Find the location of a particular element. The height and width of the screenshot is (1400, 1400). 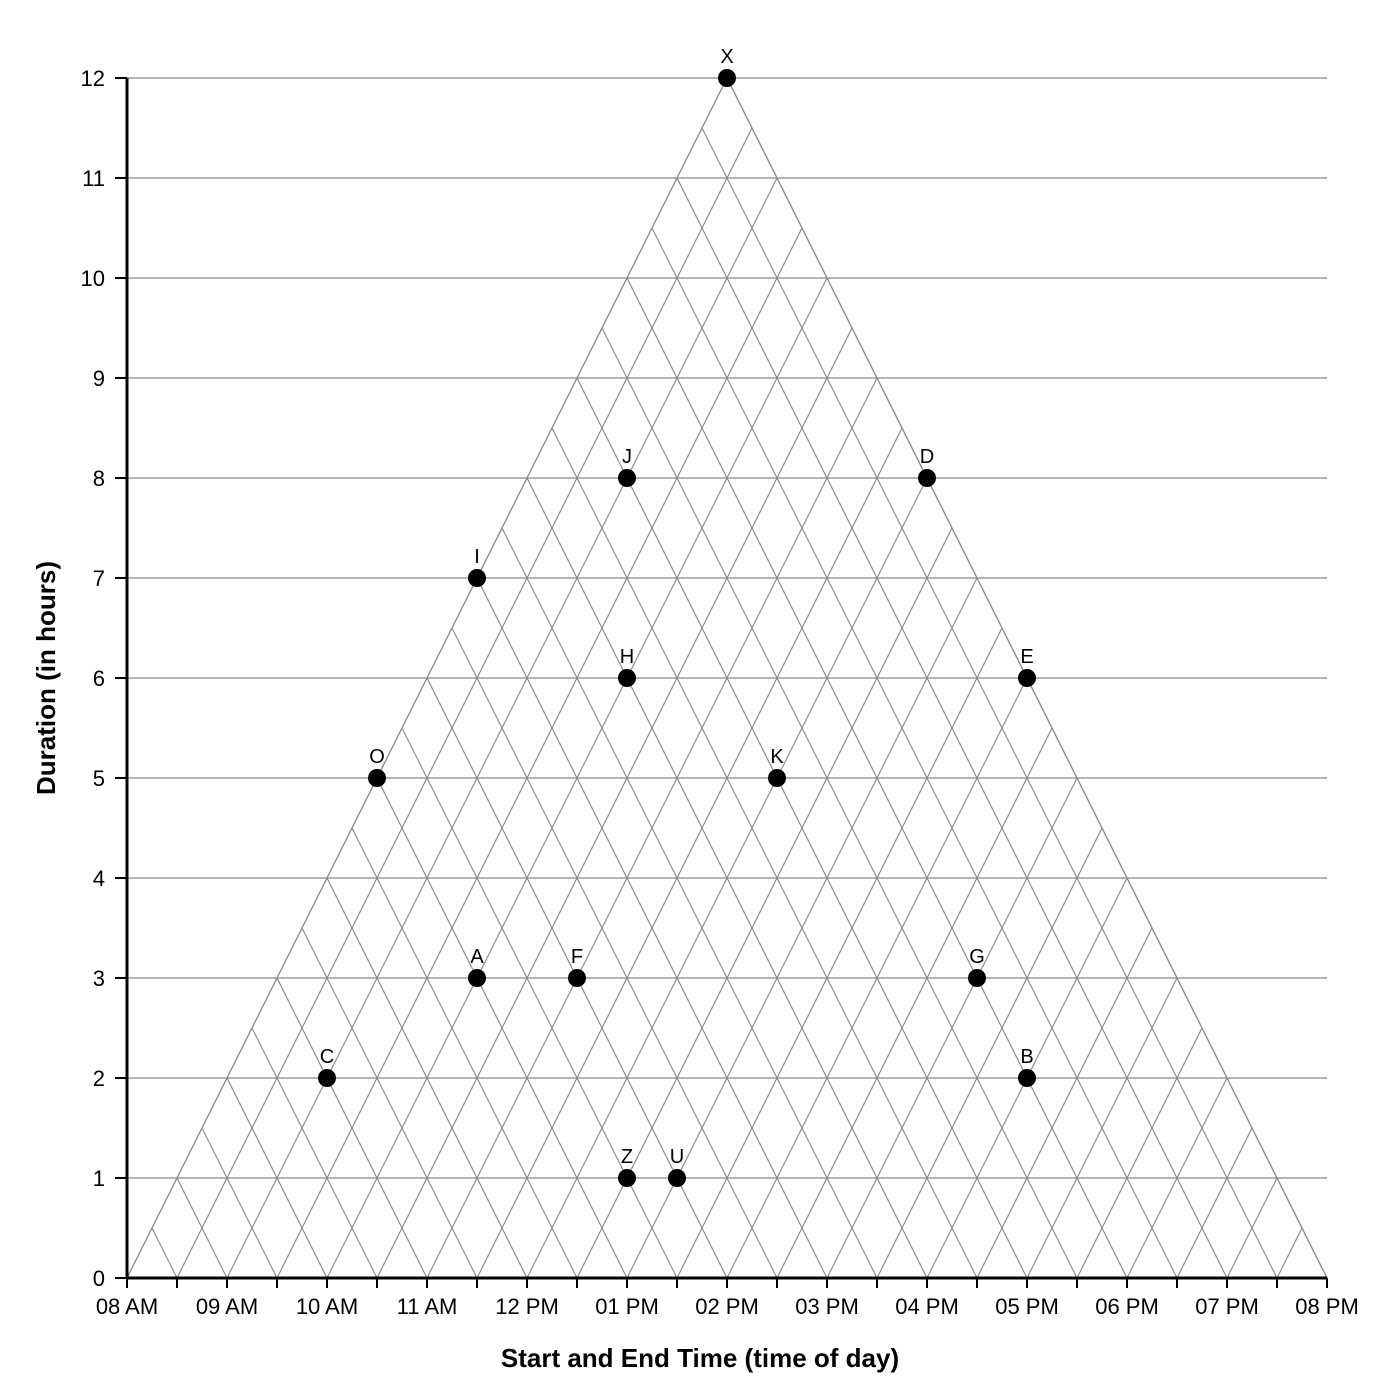

x-tick-label: 02 PM is located at coordinates (727, 1306).